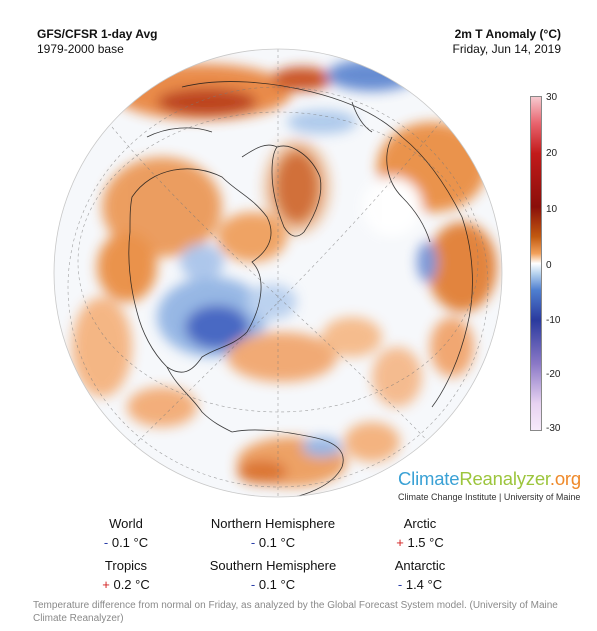 This screenshot has width=597, height=631. Describe the element at coordinates (424, 584) in the screenshot. I see `stat-value: 1.4 °C` at that location.